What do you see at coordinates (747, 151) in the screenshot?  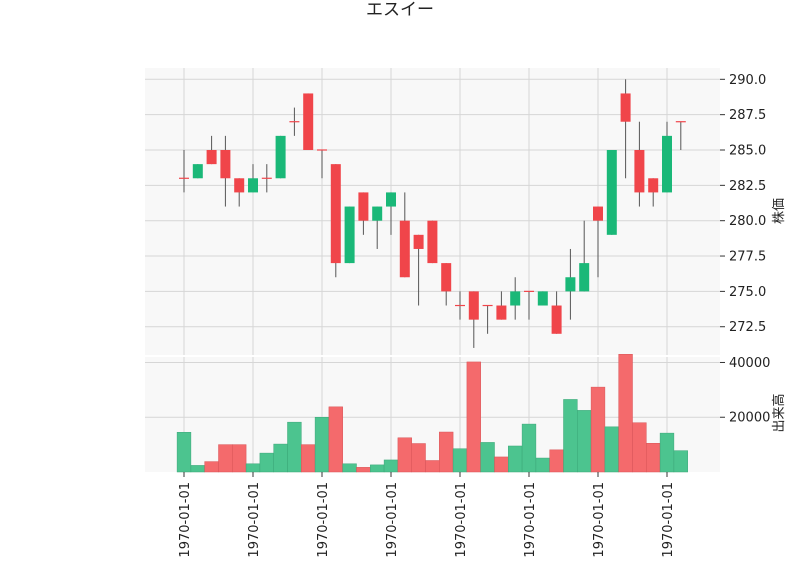 I see `price-tick-label: 285.0` at bounding box center [747, 151].